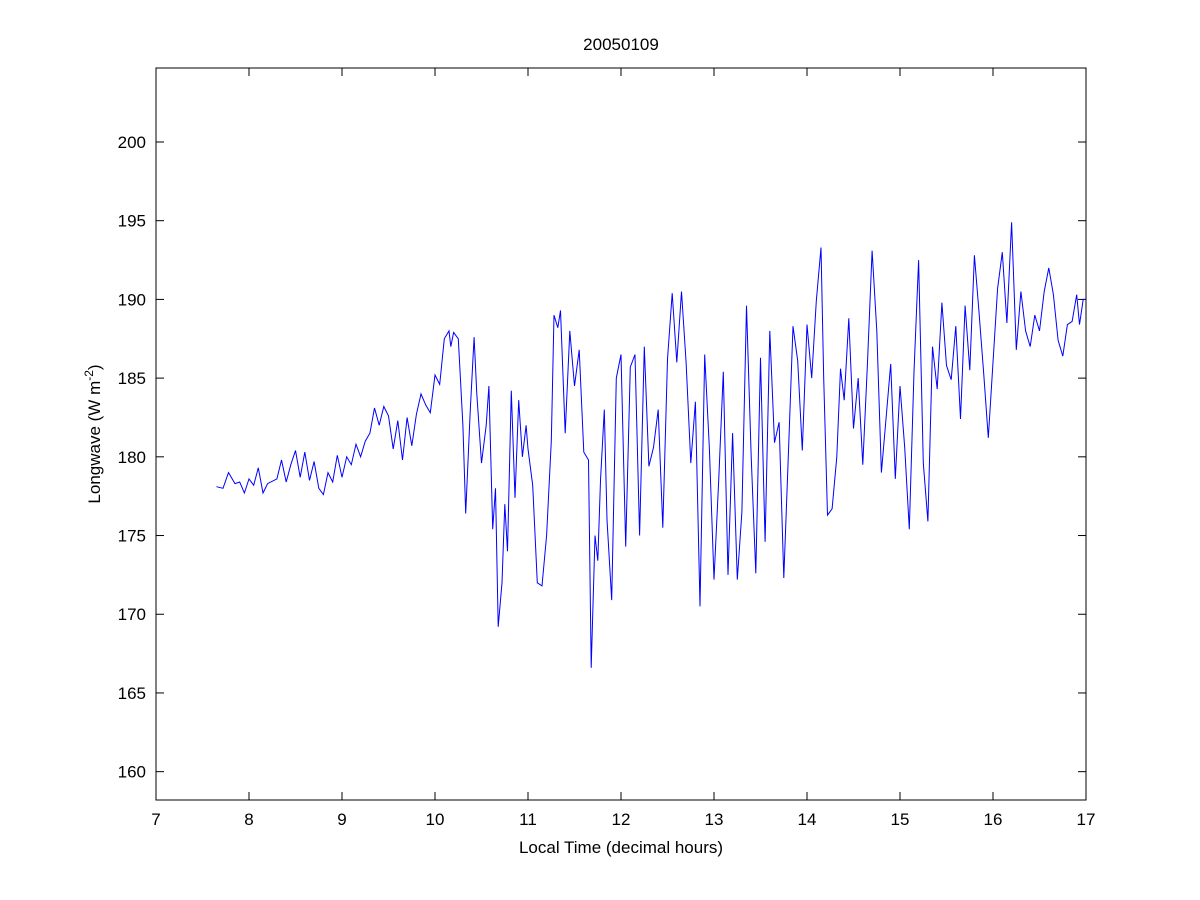 The width and height of the screenshot is (1200, 900). Describe the element at coordinates (155, 819) in the screenshot. I see `x-tick-label: 7` at that location.